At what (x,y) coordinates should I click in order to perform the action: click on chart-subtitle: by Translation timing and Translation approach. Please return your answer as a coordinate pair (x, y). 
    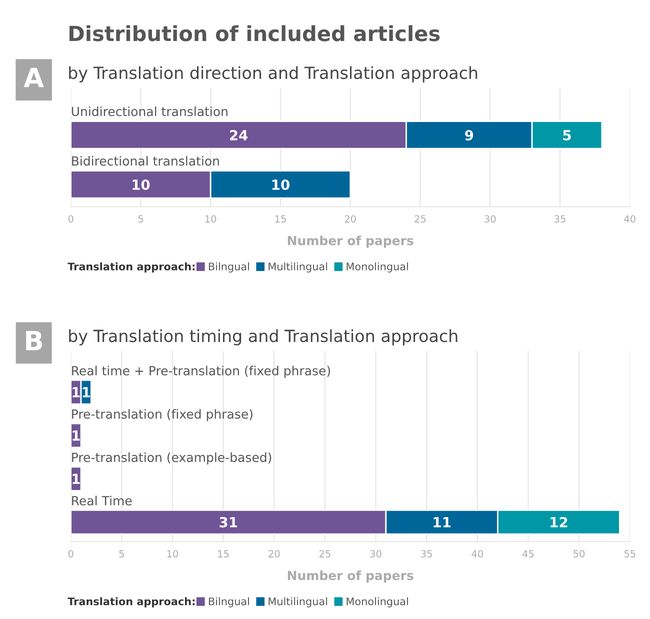
    Looking at the image, I should click on (263, 337).